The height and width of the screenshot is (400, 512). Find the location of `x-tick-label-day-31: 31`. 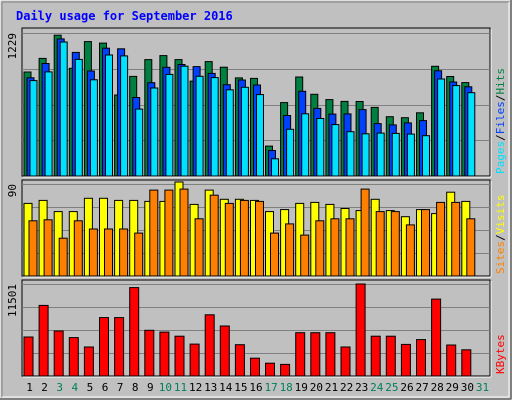

x-tick-label-day-31: 31 is located at coordinates (482, 387).